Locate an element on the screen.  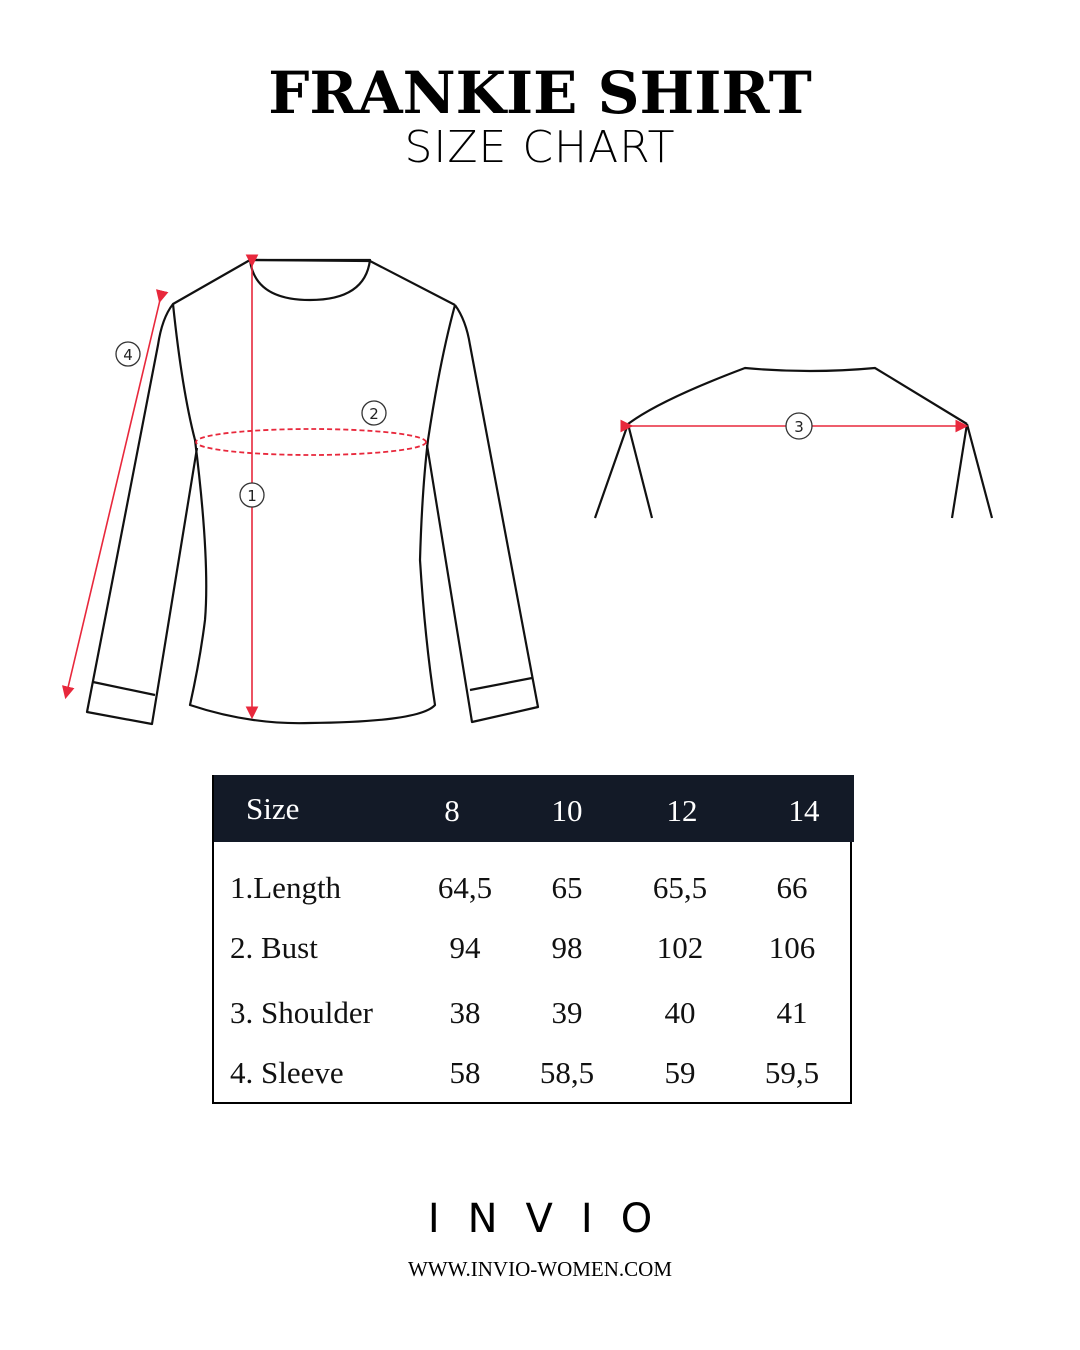
shirt-front-outline is located at coordinates (312, 492).